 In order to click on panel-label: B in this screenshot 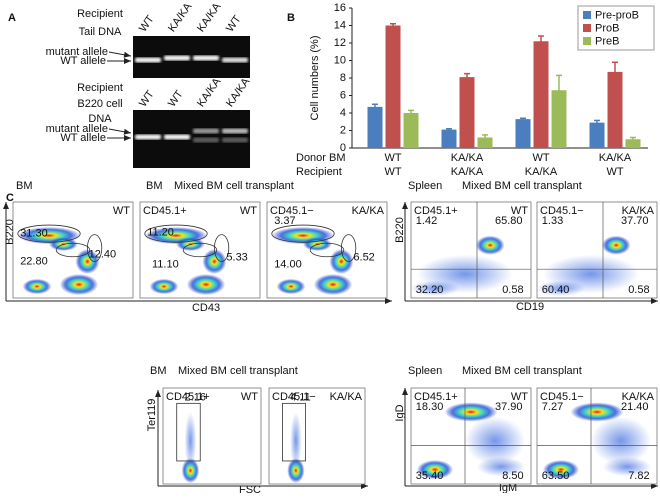, I will do `click(291, 18)`.